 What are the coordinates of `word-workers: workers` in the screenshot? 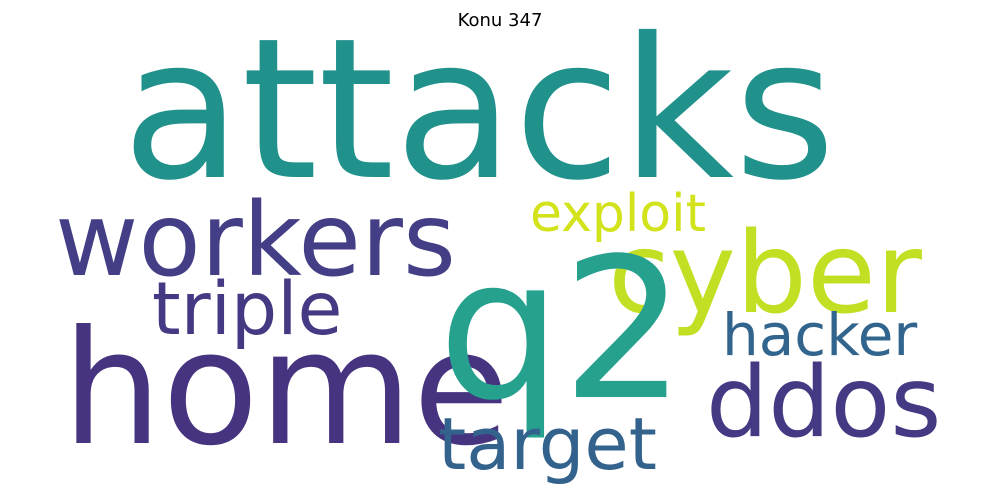 It's located at (256, 240).